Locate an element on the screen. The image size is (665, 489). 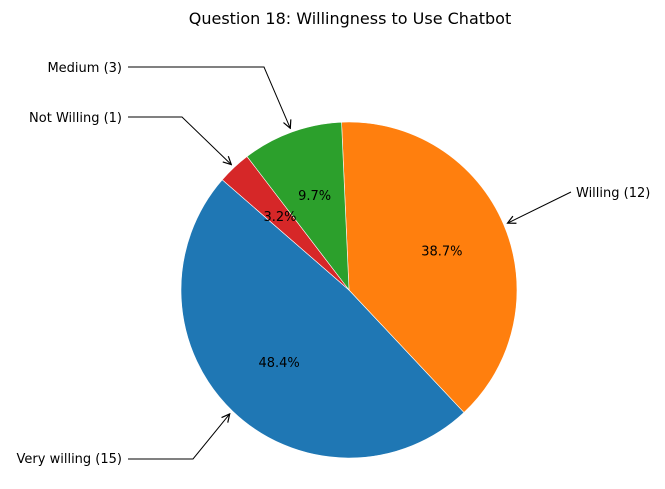
pie-slice-medium is located at coordinates (298, 206).